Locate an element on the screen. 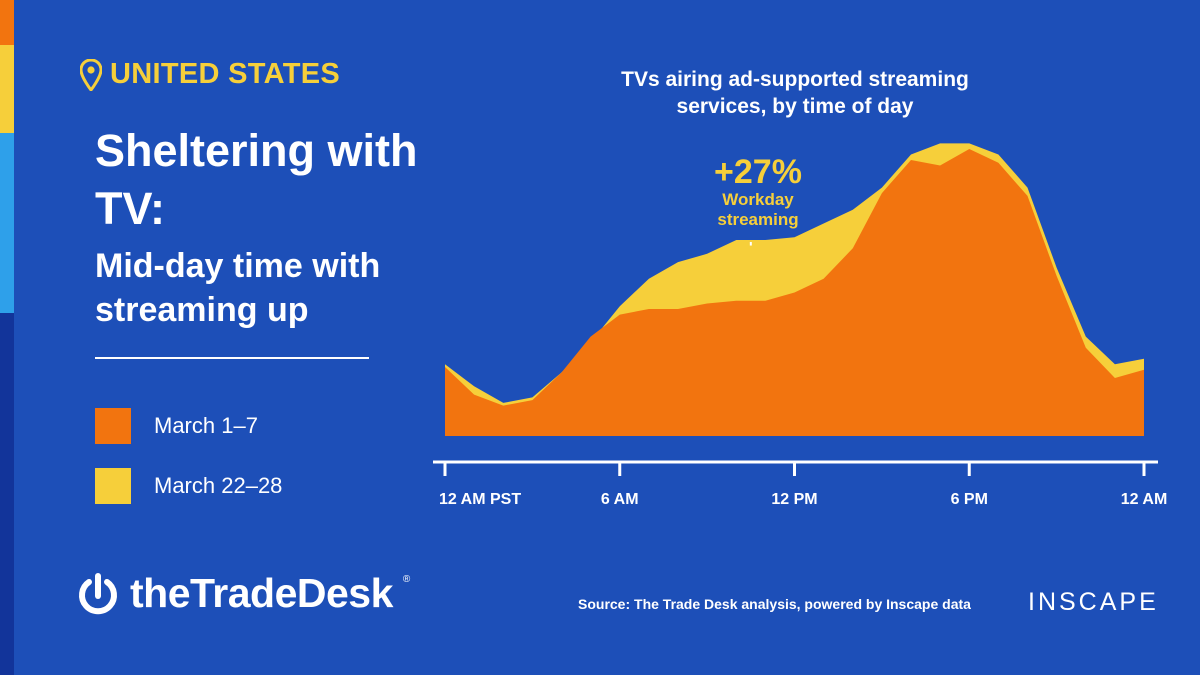 This screenshot has width=1200, height=675. registered-mark: ® is located at coordinates (406, 579).